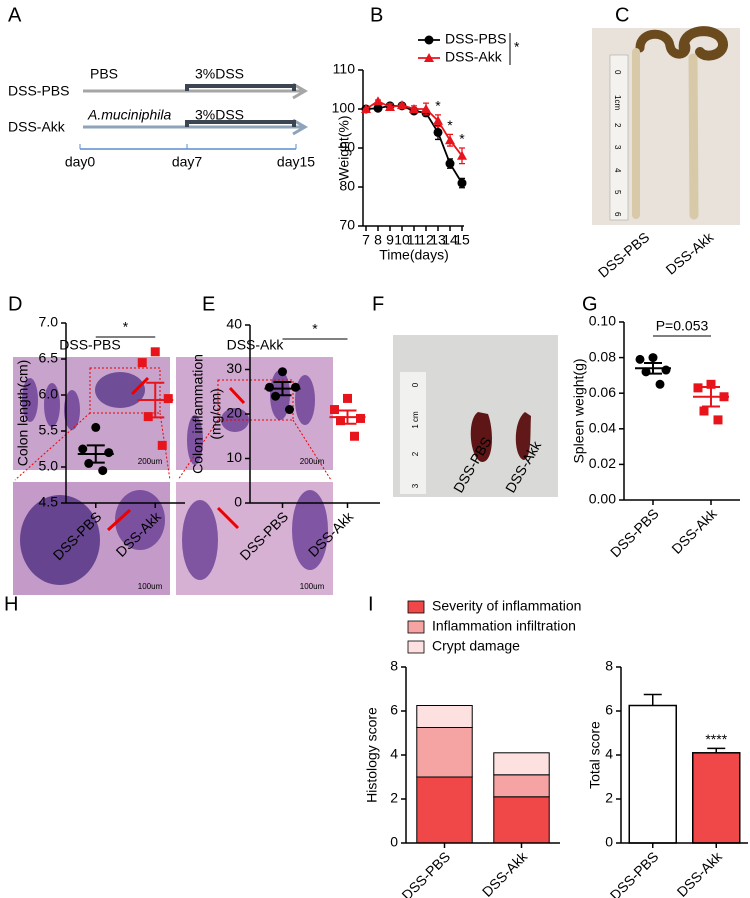  I want to click on y-tick-label: 30, so click(234, 368).